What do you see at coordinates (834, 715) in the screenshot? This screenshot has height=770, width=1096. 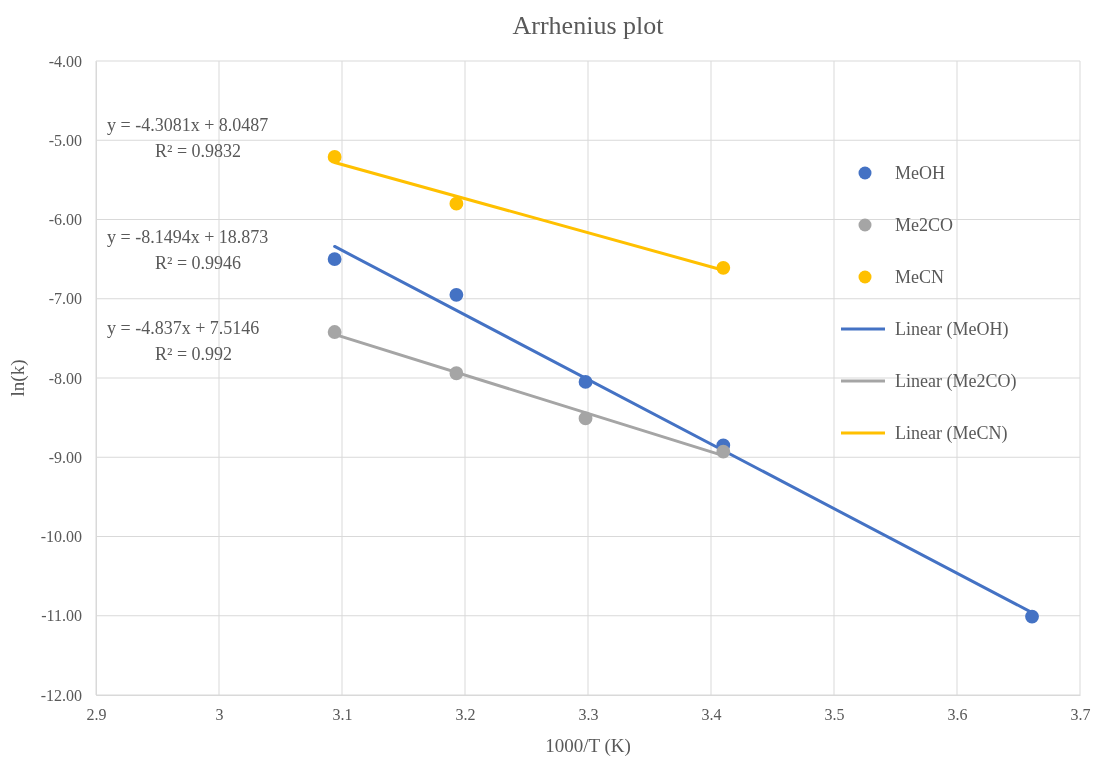 I see `x-tick-label: 3.5` at bounding box center [834, 715].